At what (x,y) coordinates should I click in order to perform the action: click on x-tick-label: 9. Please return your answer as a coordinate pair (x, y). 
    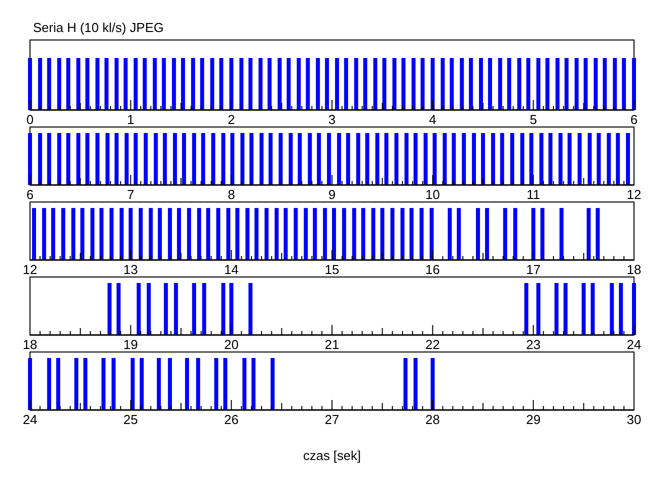
    Looking at the image, I should click on (332, 194).